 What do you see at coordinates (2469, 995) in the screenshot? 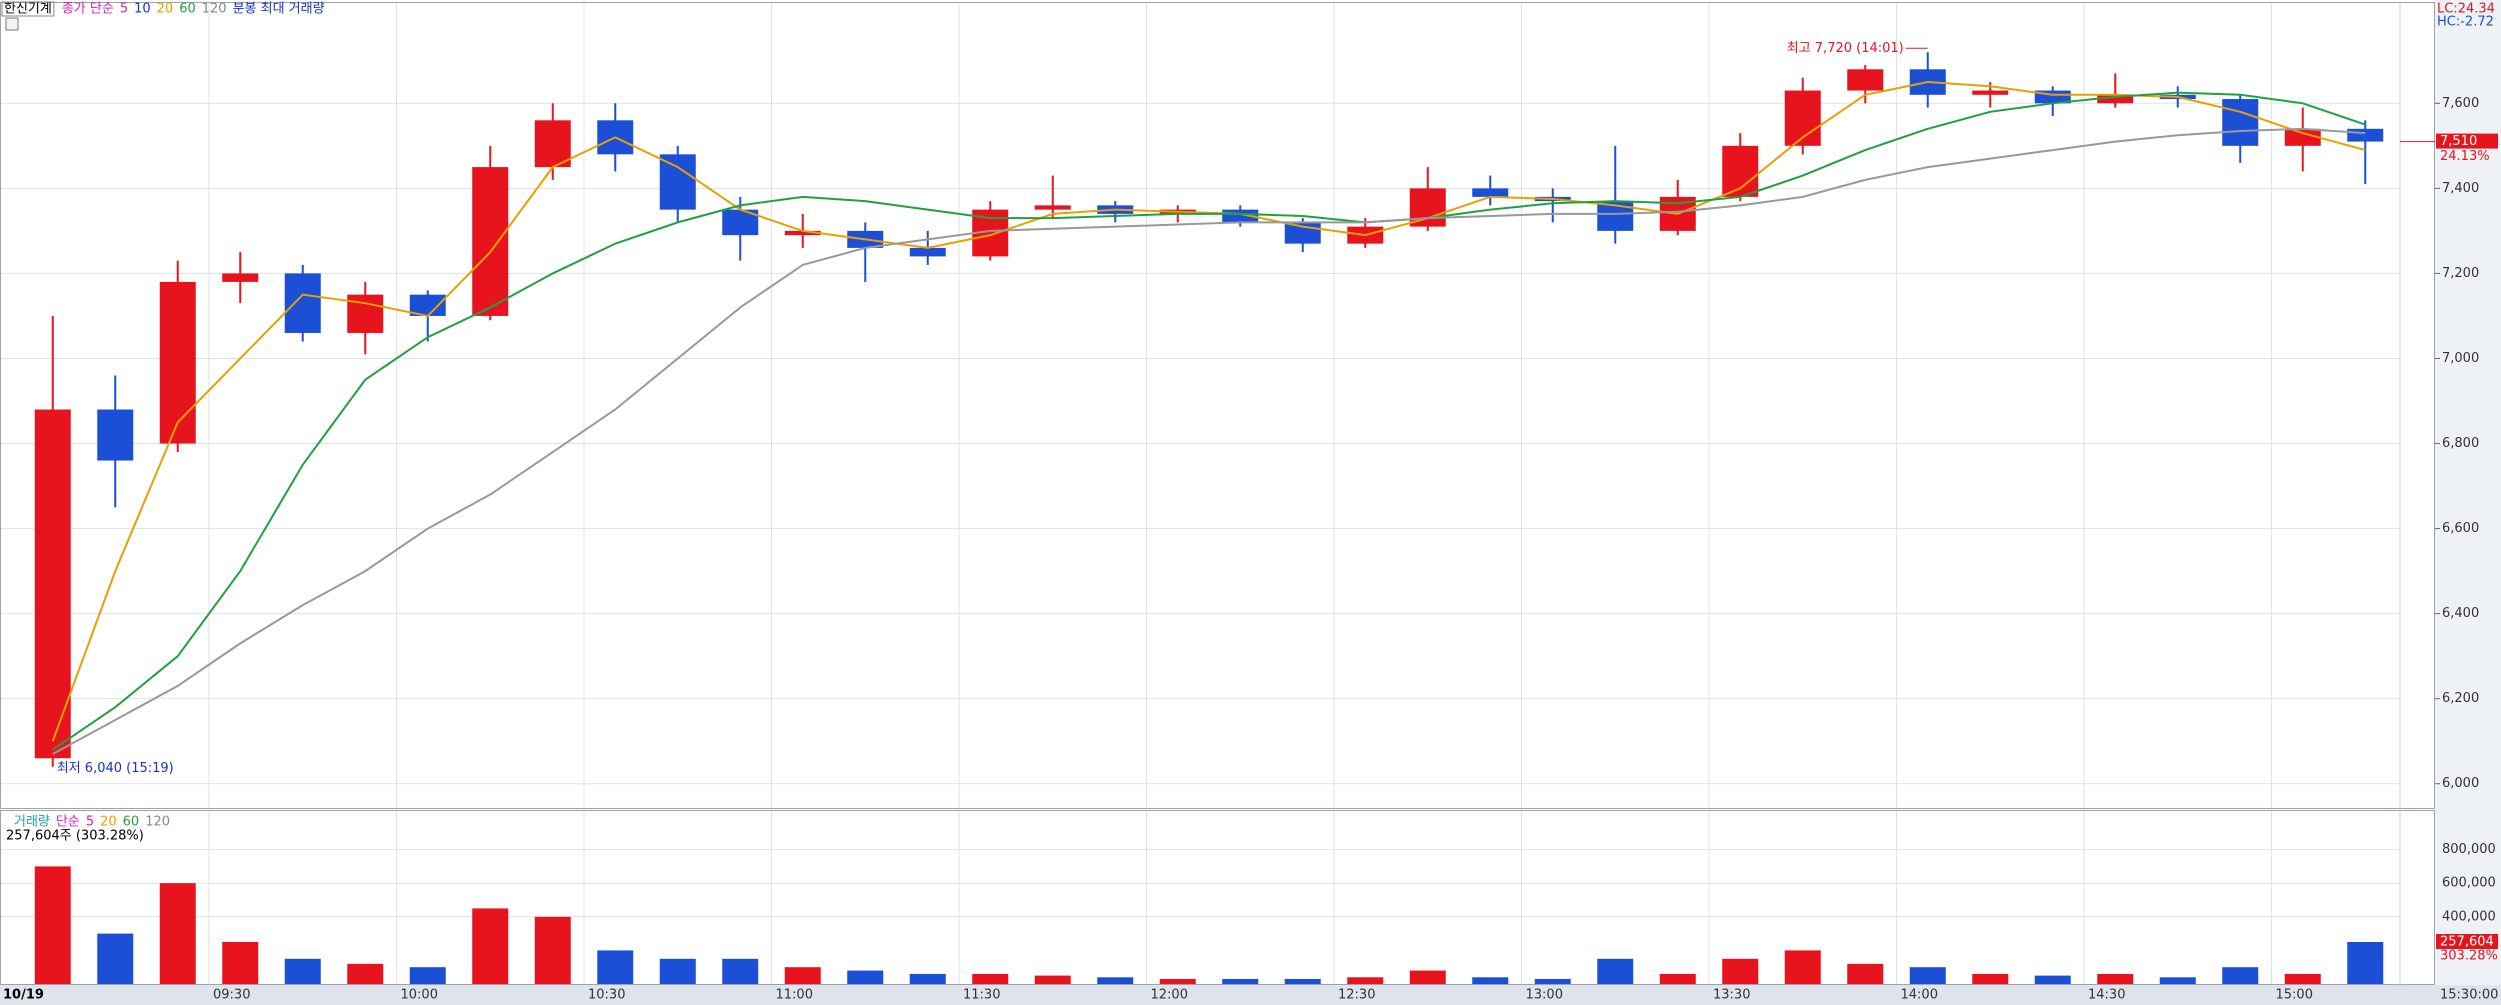
I see `close-time: 15:30:00` at bounding box center [2469, 995].